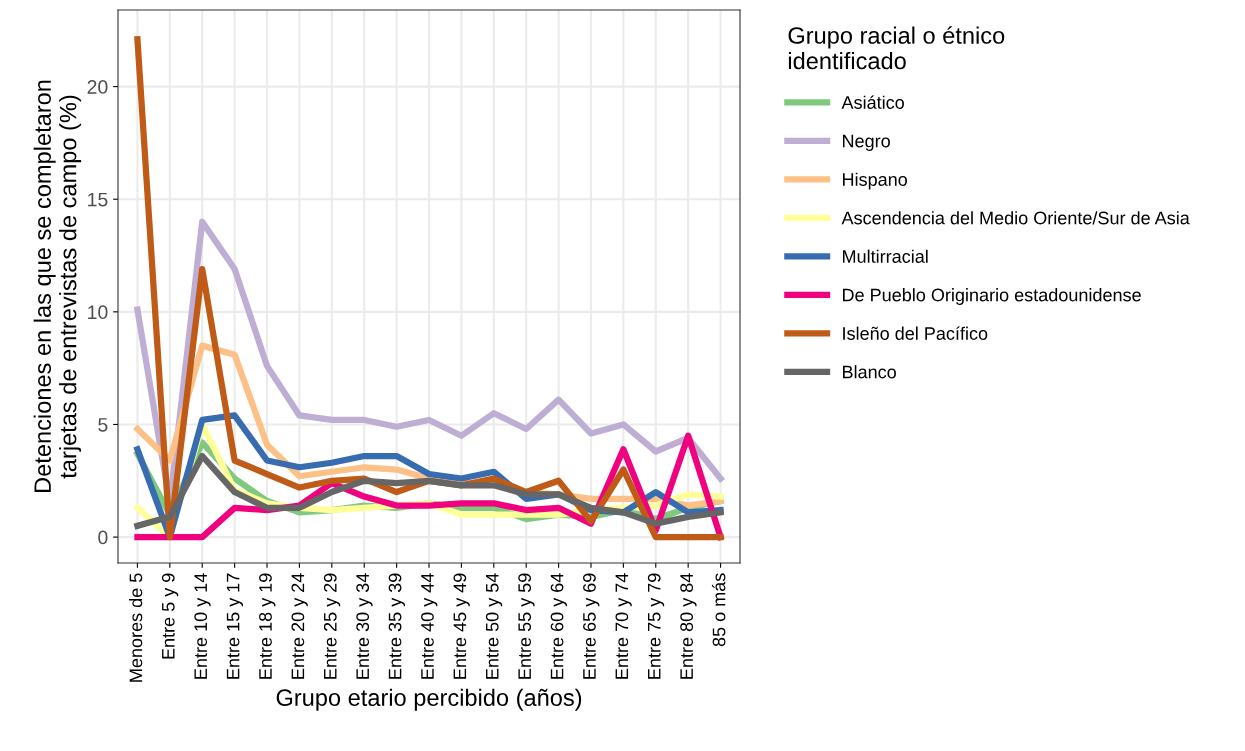 The width and height of the screenshot is (1245, 751). What do you see at coordinates (202, 626) in the screenshot?
I see `x-tick-label: Entre 10 y 14` at bounding box center [202, 626].